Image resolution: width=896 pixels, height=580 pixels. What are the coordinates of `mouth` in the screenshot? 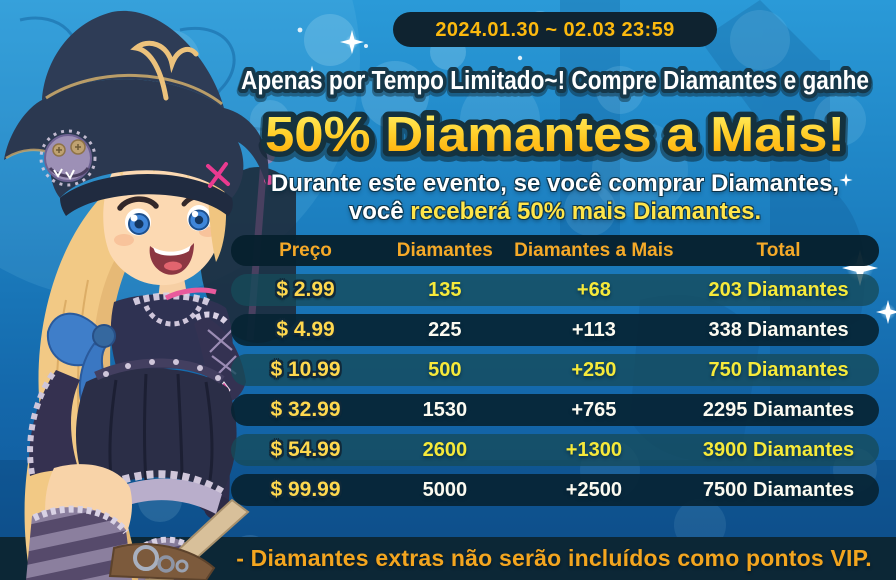 It's located at (171, 259).